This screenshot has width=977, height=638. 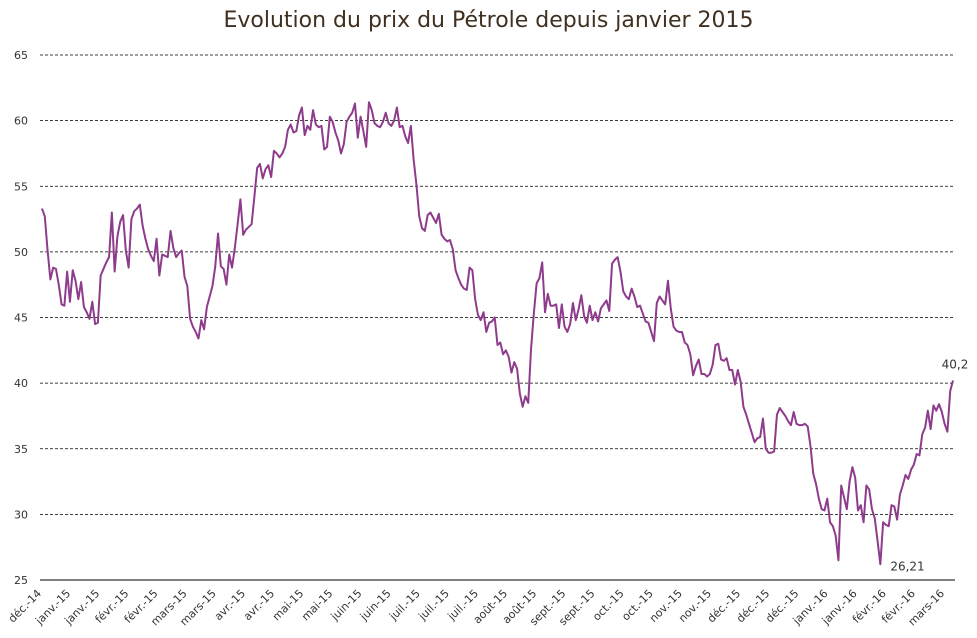 What do you see at coordinates (929, 466) in the screenshot?
I see `data-labels: 26,21 40,2` at bounding box center [929, 466].